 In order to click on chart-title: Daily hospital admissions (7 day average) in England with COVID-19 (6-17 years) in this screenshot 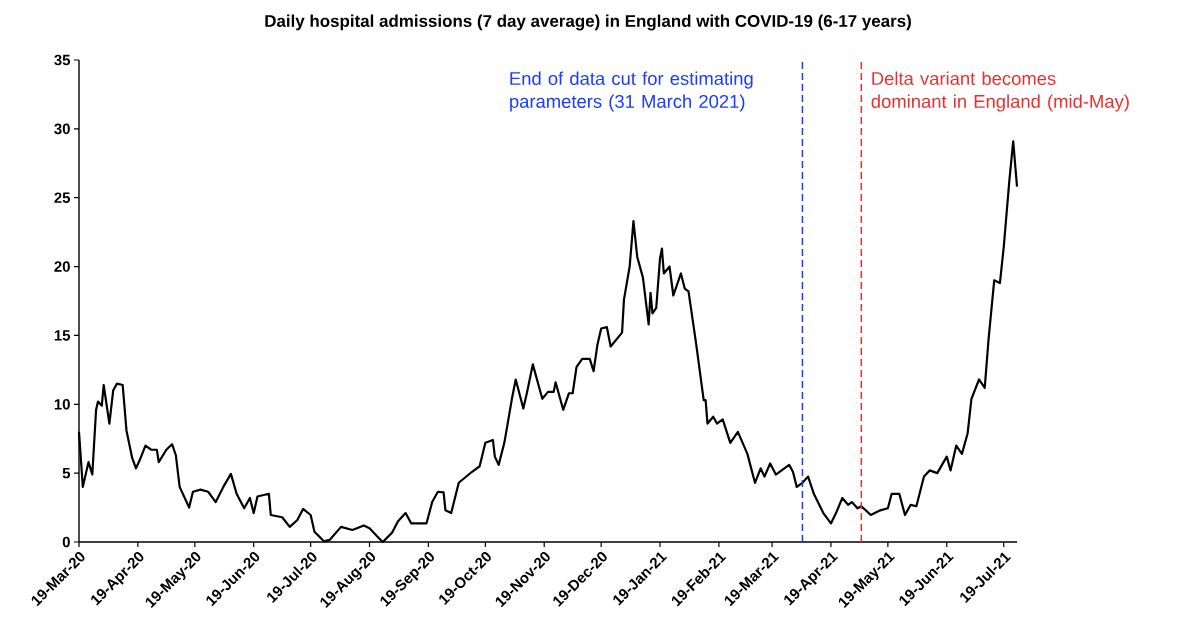, I will do `click(588, 22)`.